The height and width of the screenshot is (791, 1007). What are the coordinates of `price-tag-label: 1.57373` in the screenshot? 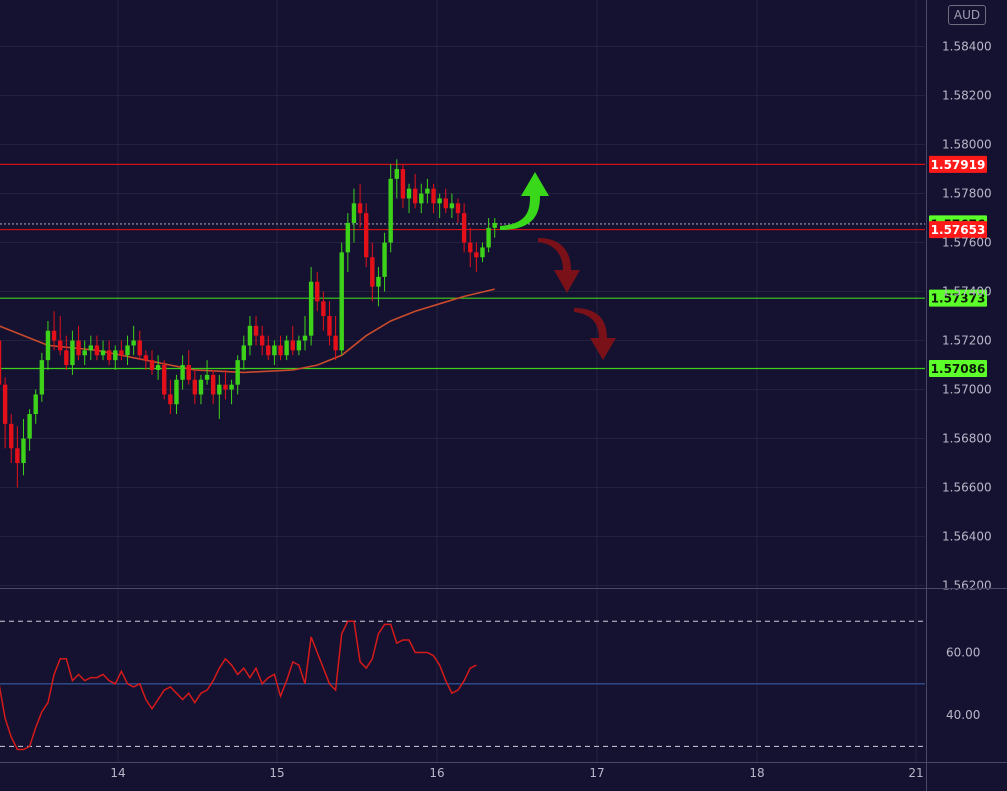 It's located at (958, 299).